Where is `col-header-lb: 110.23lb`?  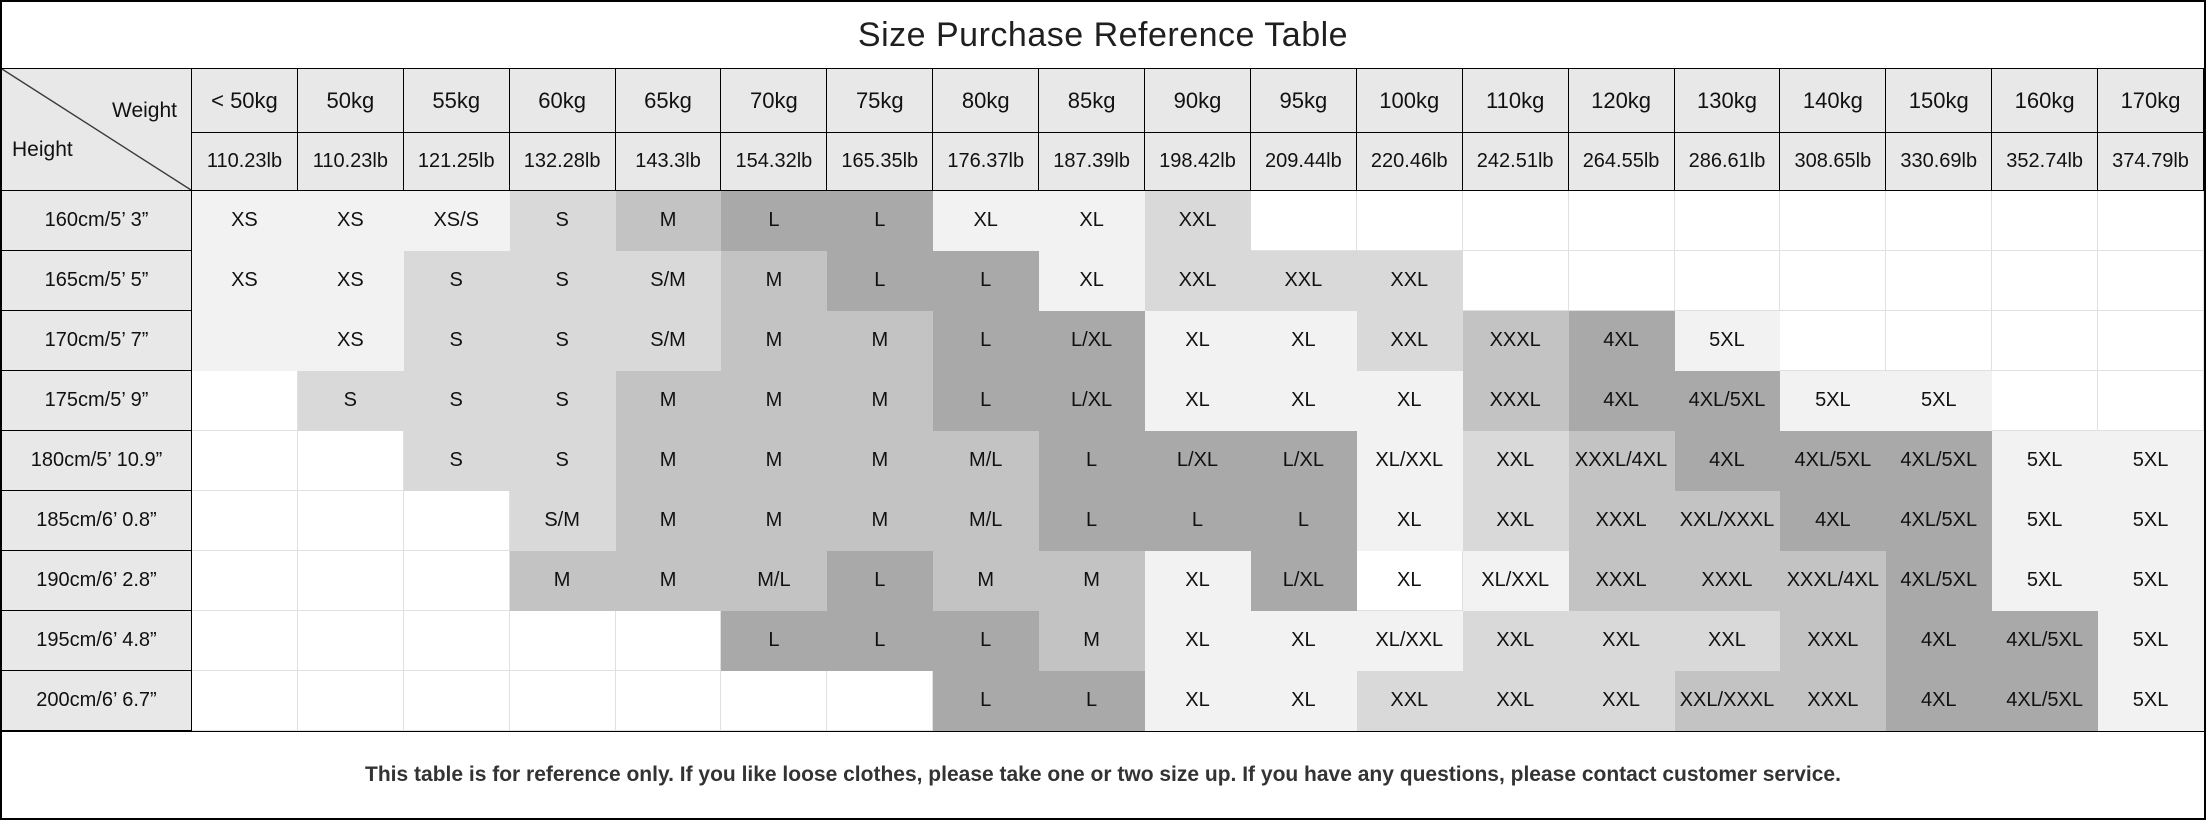
col-header-lb: 110.23lb is located at coordinates (350, 162).